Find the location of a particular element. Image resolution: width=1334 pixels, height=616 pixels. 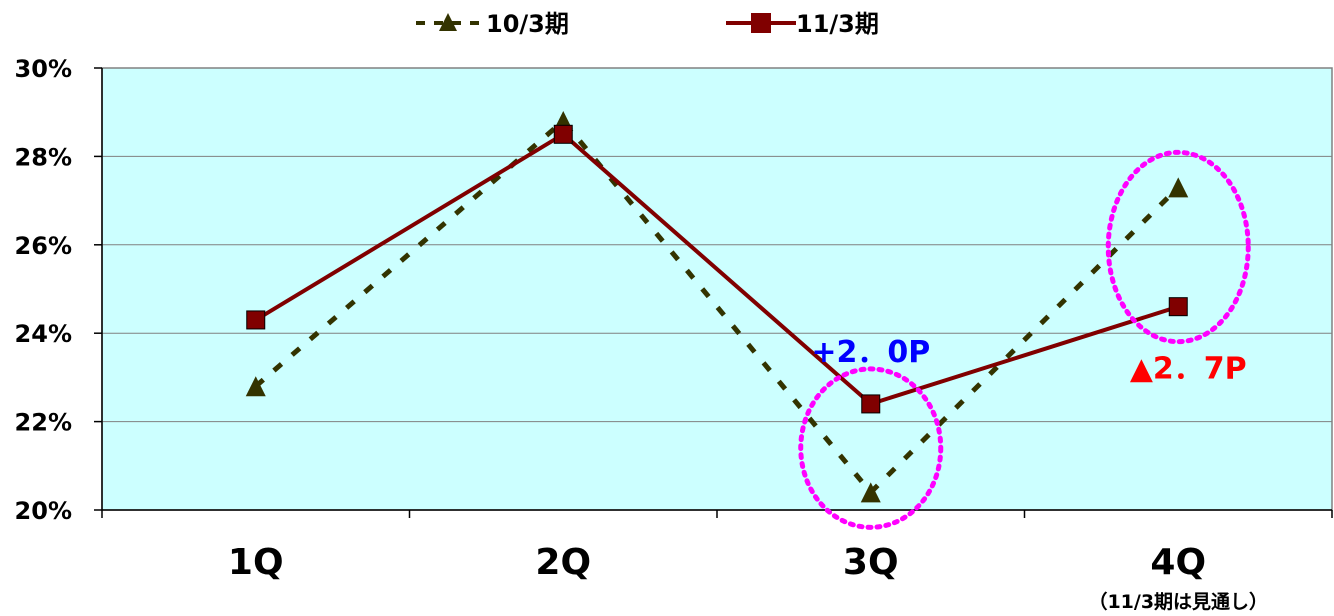

annotation-4q: ▲2．7P is located at coordinates (1188, 369).